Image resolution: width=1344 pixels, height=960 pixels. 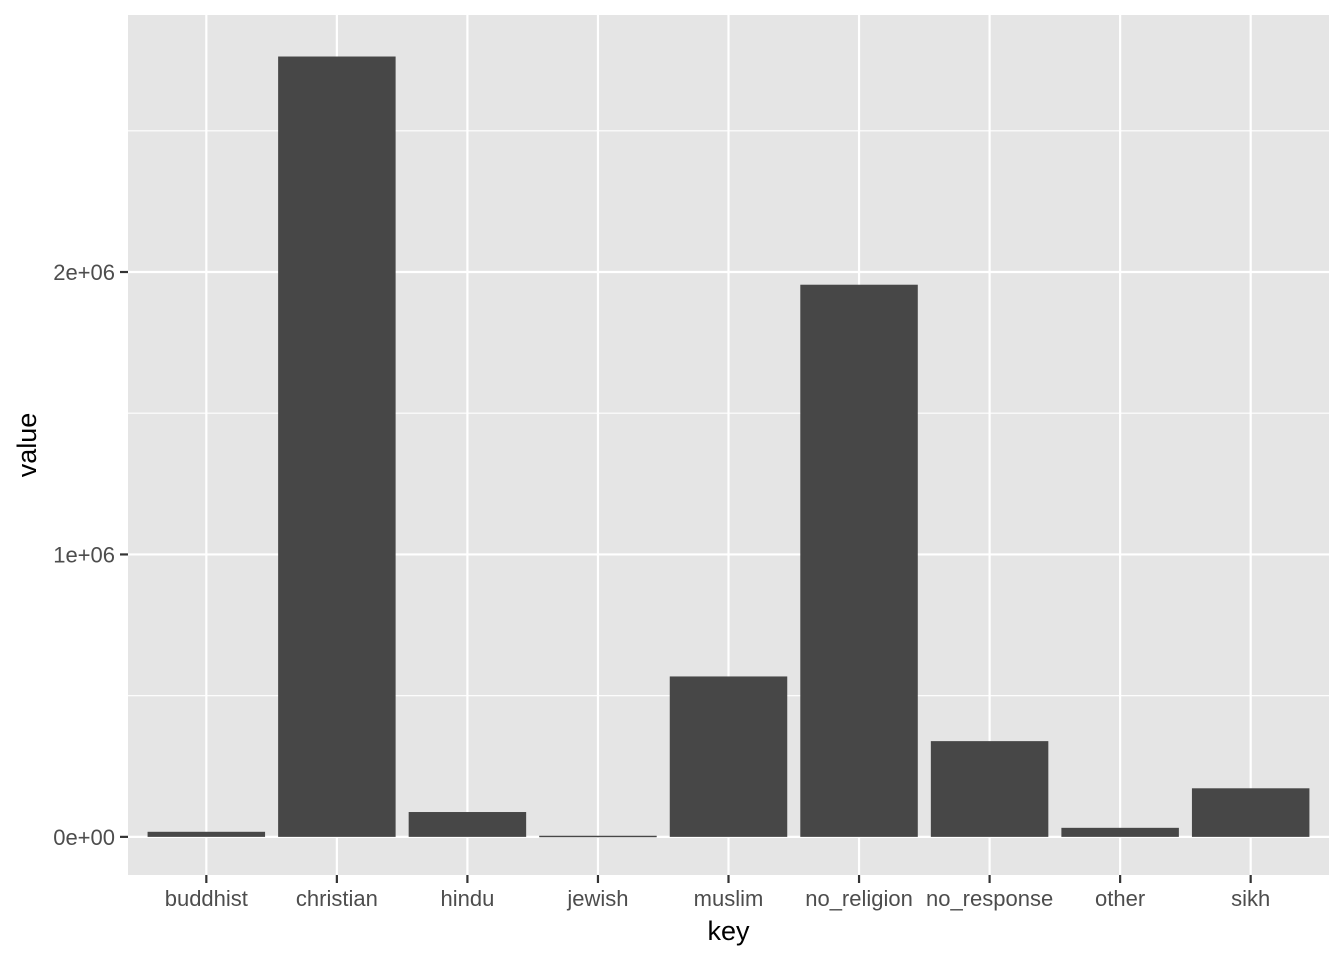 What do you see at coordinates (337, 898) in the screenshot?
I see `x-tick-label: christian` at bounding box center [337, 898].